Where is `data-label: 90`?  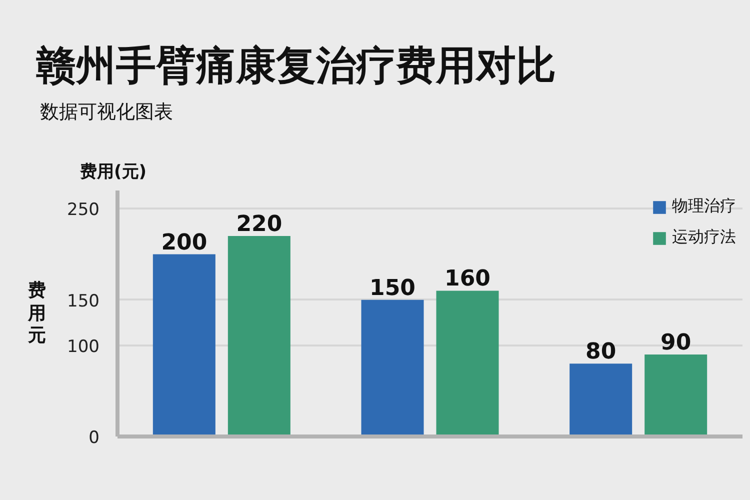 data-label: 90 is located at coordinates (676, 343).